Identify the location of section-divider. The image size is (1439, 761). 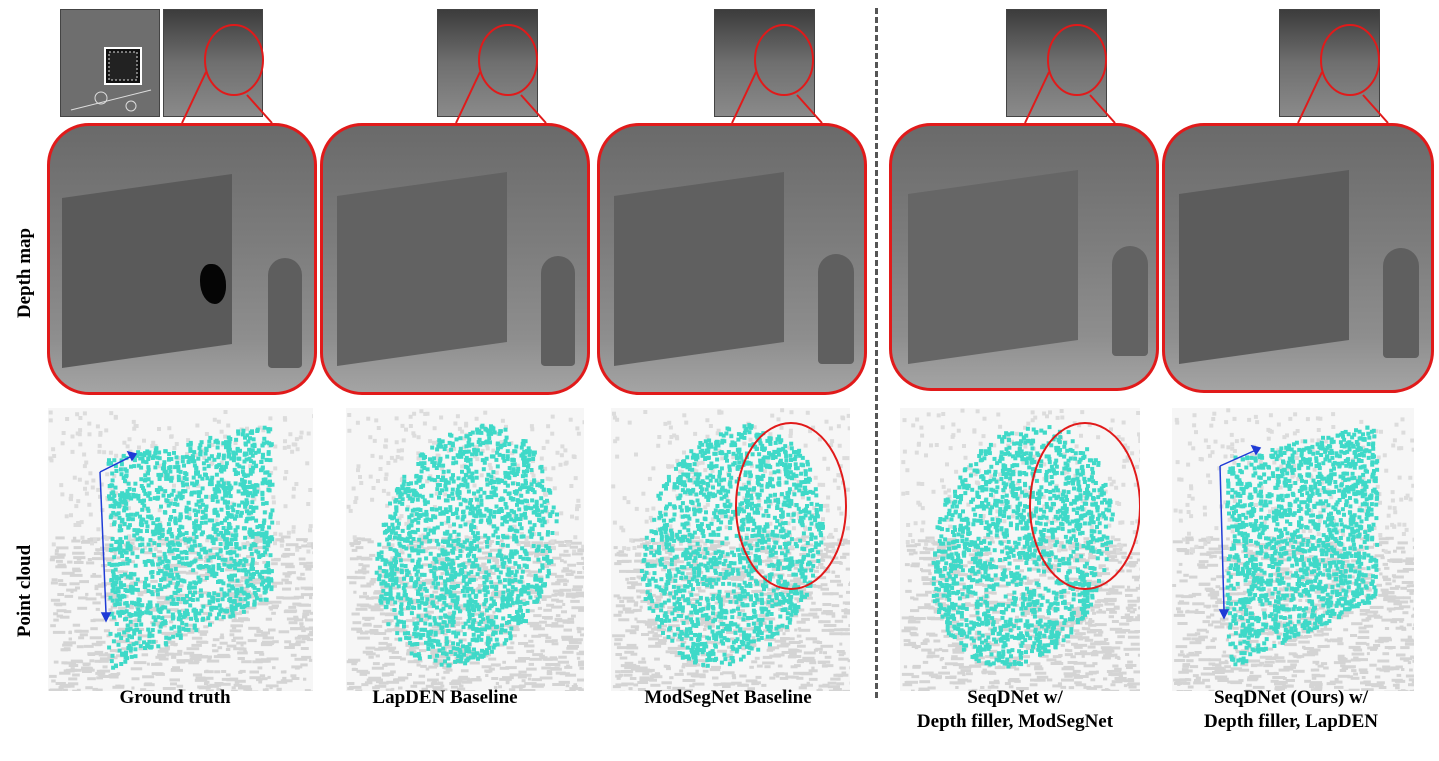
(876, 353).